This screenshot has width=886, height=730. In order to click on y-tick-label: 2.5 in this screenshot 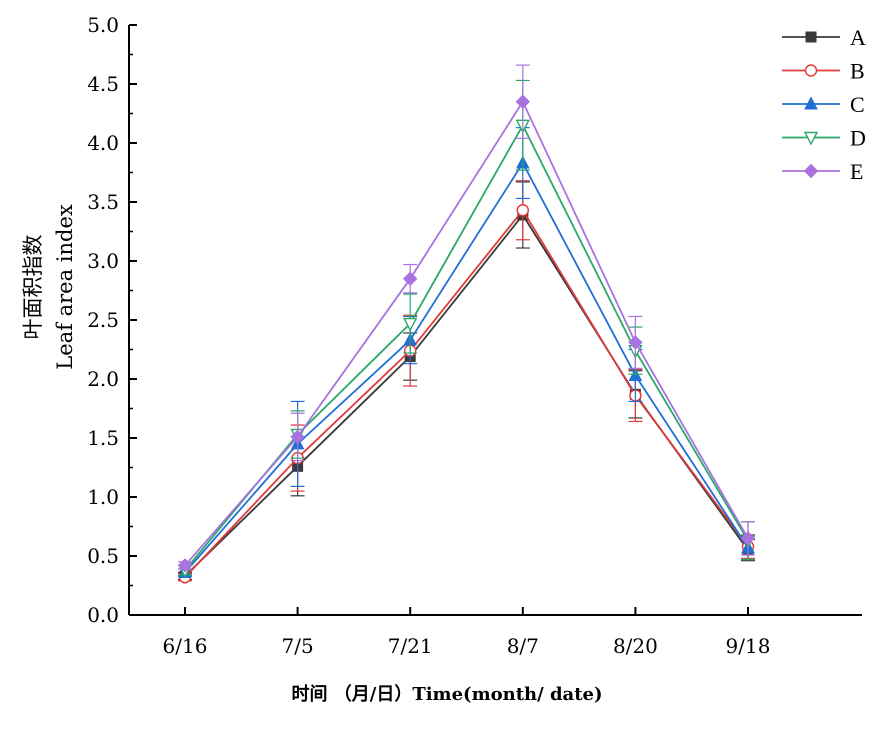, I will do `click(103, 320)`.